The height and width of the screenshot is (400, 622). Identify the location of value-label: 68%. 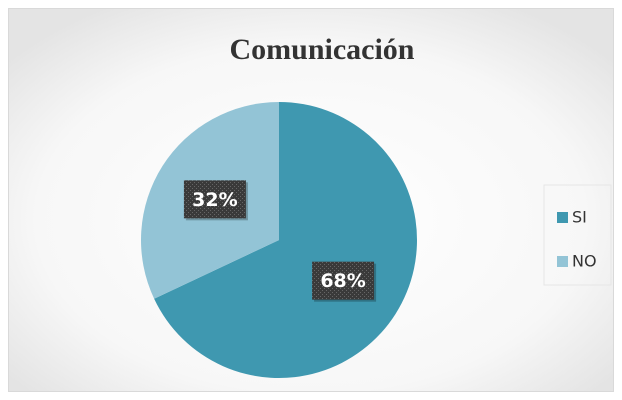
(342, 281).